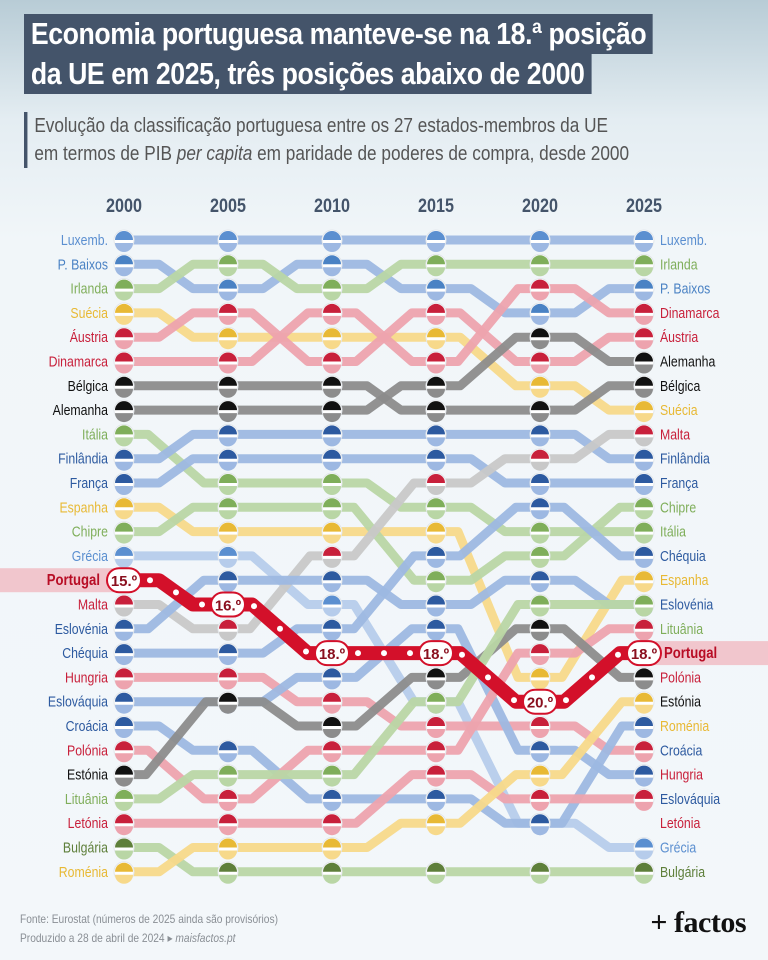  What do you see at coordinates (684, 580) in the screenshot?
I see `right-country-label: Espanha` at bounding box center [684, 580].